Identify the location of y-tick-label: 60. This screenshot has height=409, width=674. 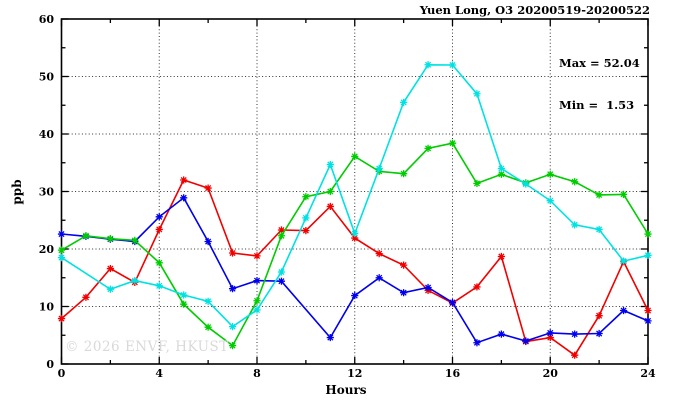
(47, 19).